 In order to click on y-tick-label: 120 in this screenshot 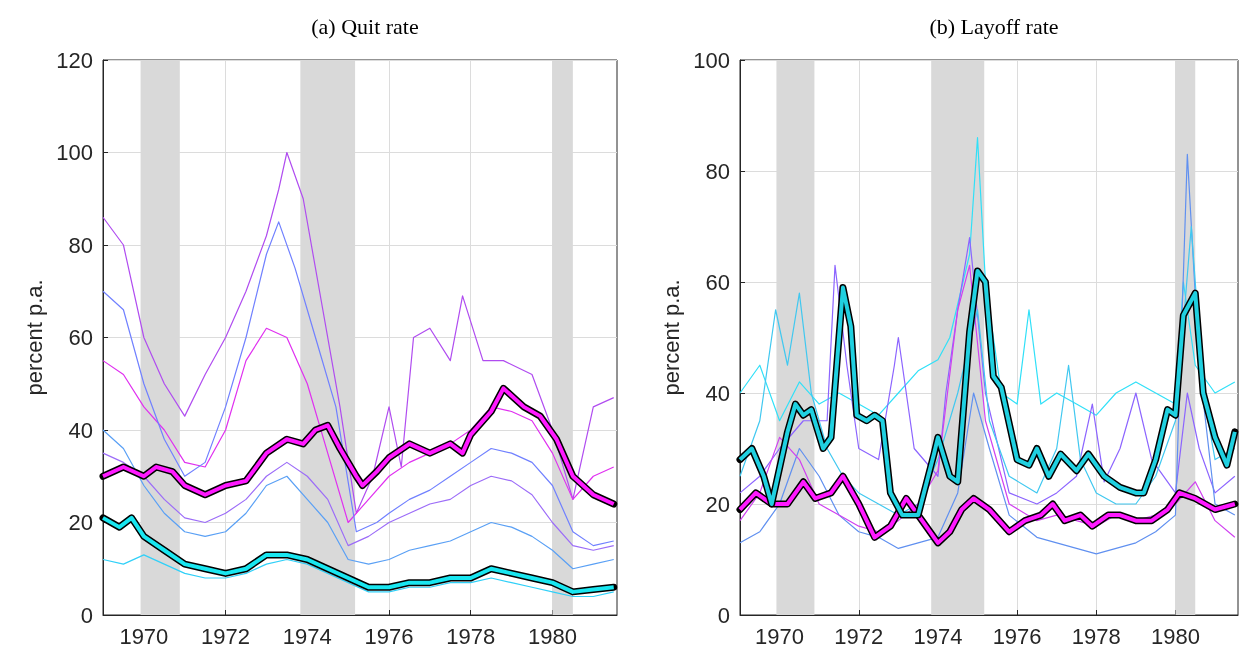, I will do `click(74, 60)`.